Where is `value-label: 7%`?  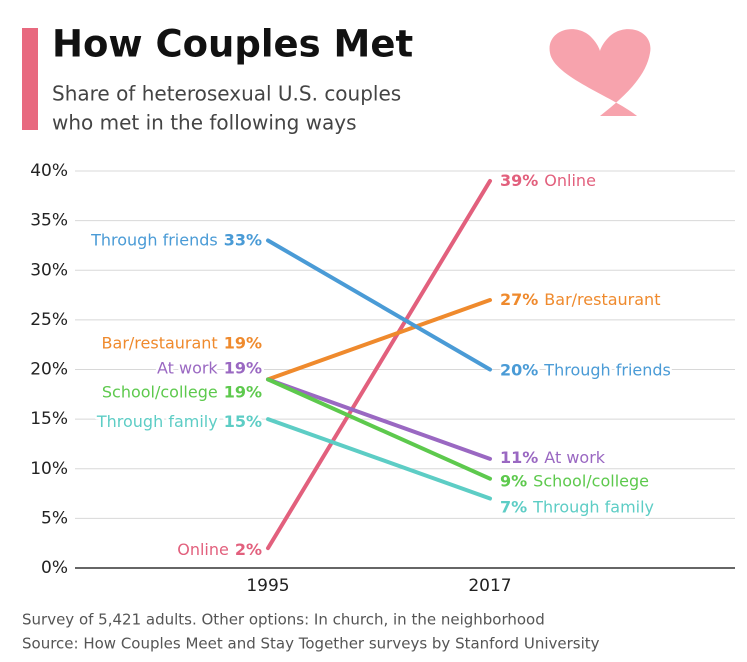 value-label: 7% is located at coordinates (513, 506).